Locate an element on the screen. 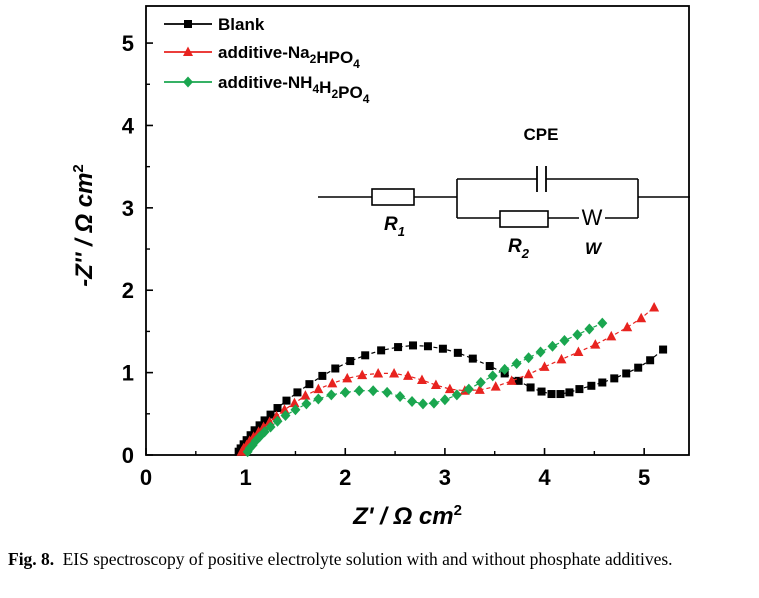 The height and width of the screenshot is (598, 759). x-axis-title-superscript: 2 is located at coordinates (458, 510).